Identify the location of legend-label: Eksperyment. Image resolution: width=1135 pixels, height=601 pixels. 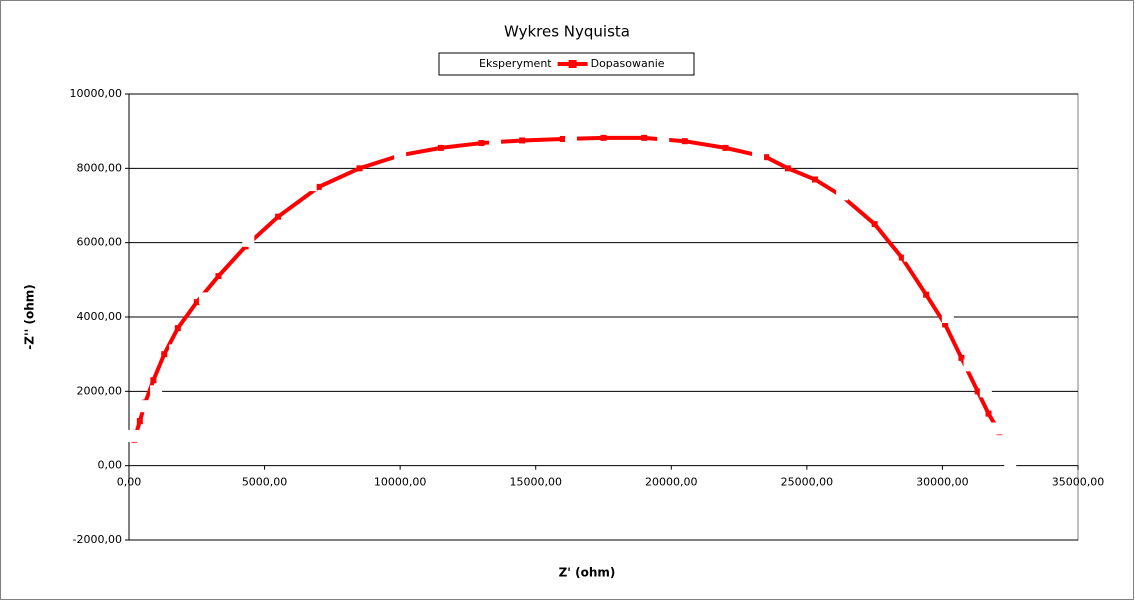
(515, 63).